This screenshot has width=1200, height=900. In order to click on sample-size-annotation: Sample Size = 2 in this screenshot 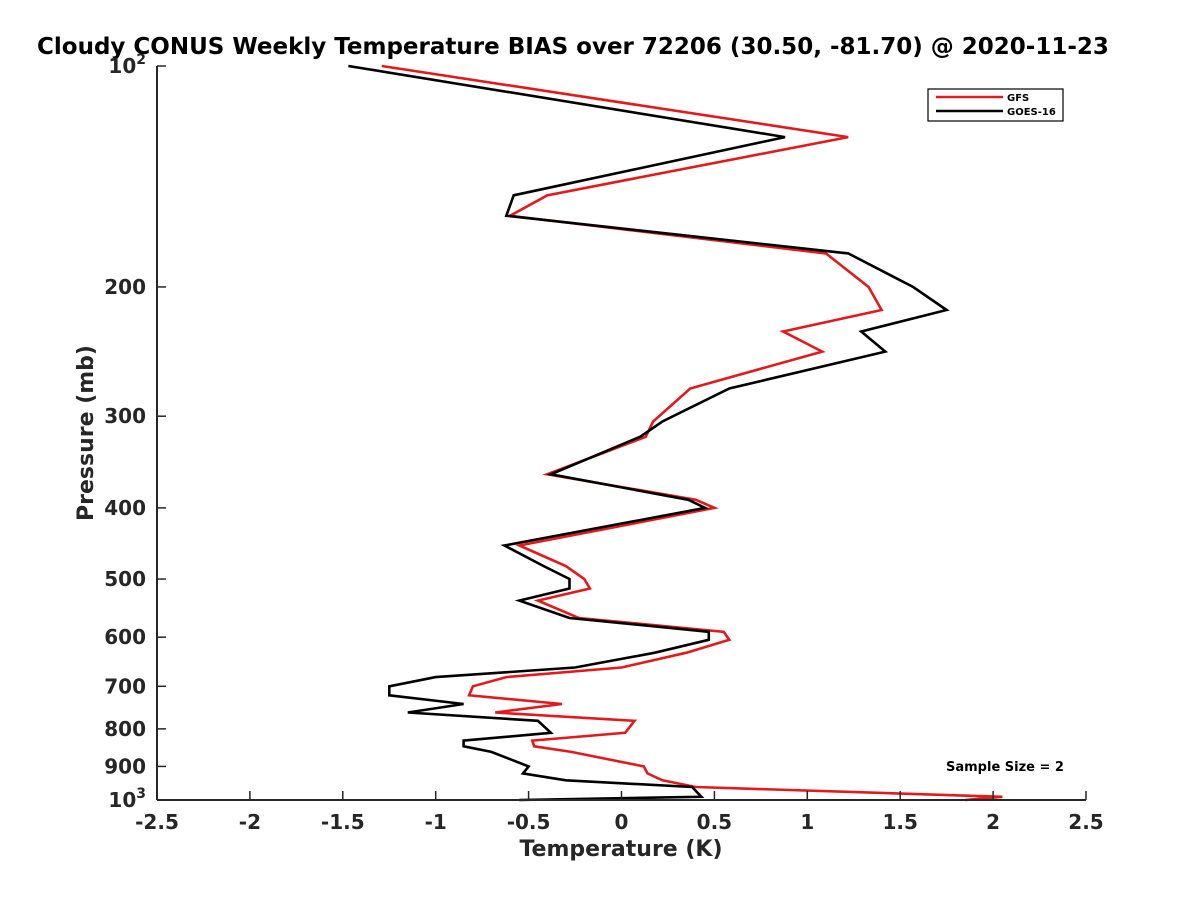, I will do `click(1005, 767)`.